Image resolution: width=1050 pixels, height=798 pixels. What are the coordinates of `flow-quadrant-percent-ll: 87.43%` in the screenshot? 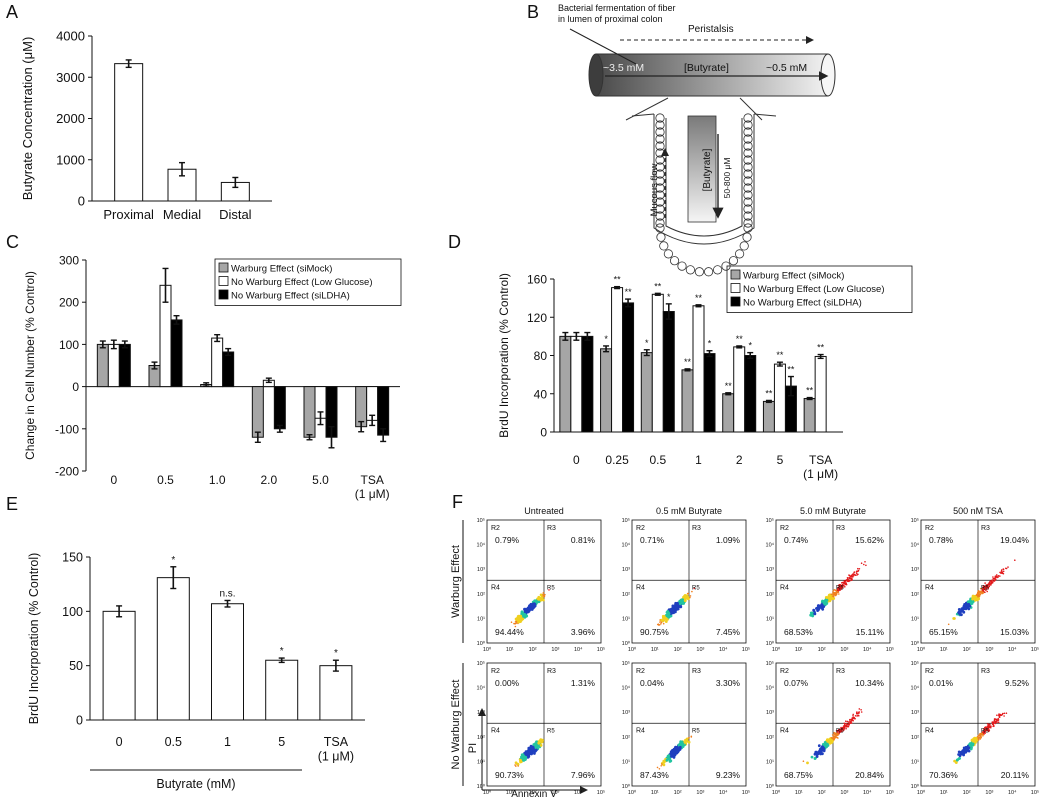 It's located at (654, 775).